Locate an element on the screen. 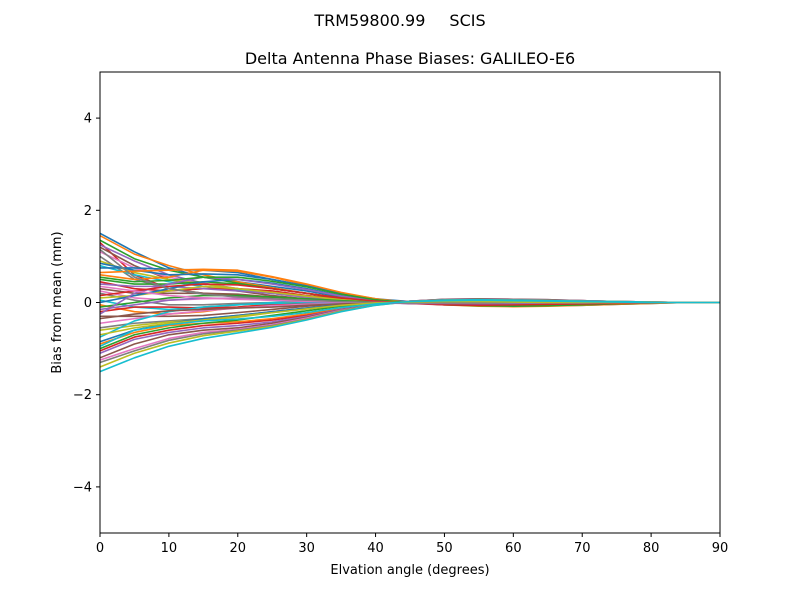 This screenshot has width=800, height=600. figure-suptitle: TRM59800.99 SCIS is located at coordinates (399, 20).